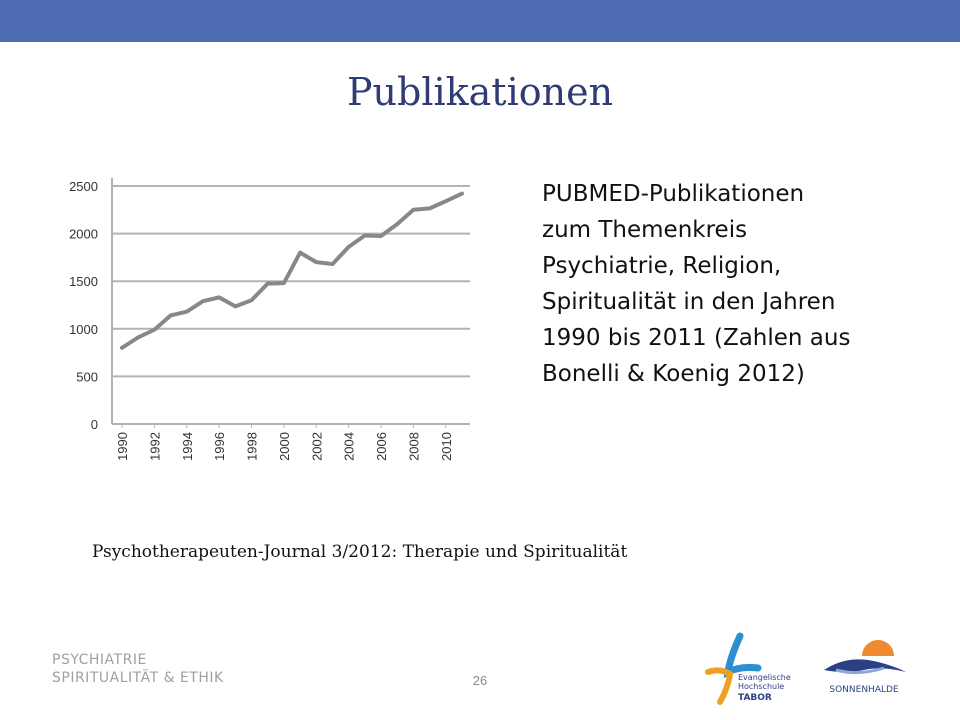  I want to click on sonnenhalde-logo-text: SONNENHALDE, so click(864, 690).